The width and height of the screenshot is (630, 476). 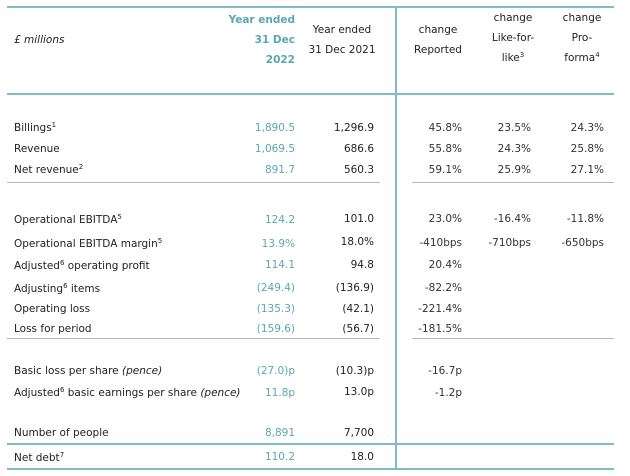 I want to click on ebitda-margin-2021: 18.0%, so click(x=357, y=242).